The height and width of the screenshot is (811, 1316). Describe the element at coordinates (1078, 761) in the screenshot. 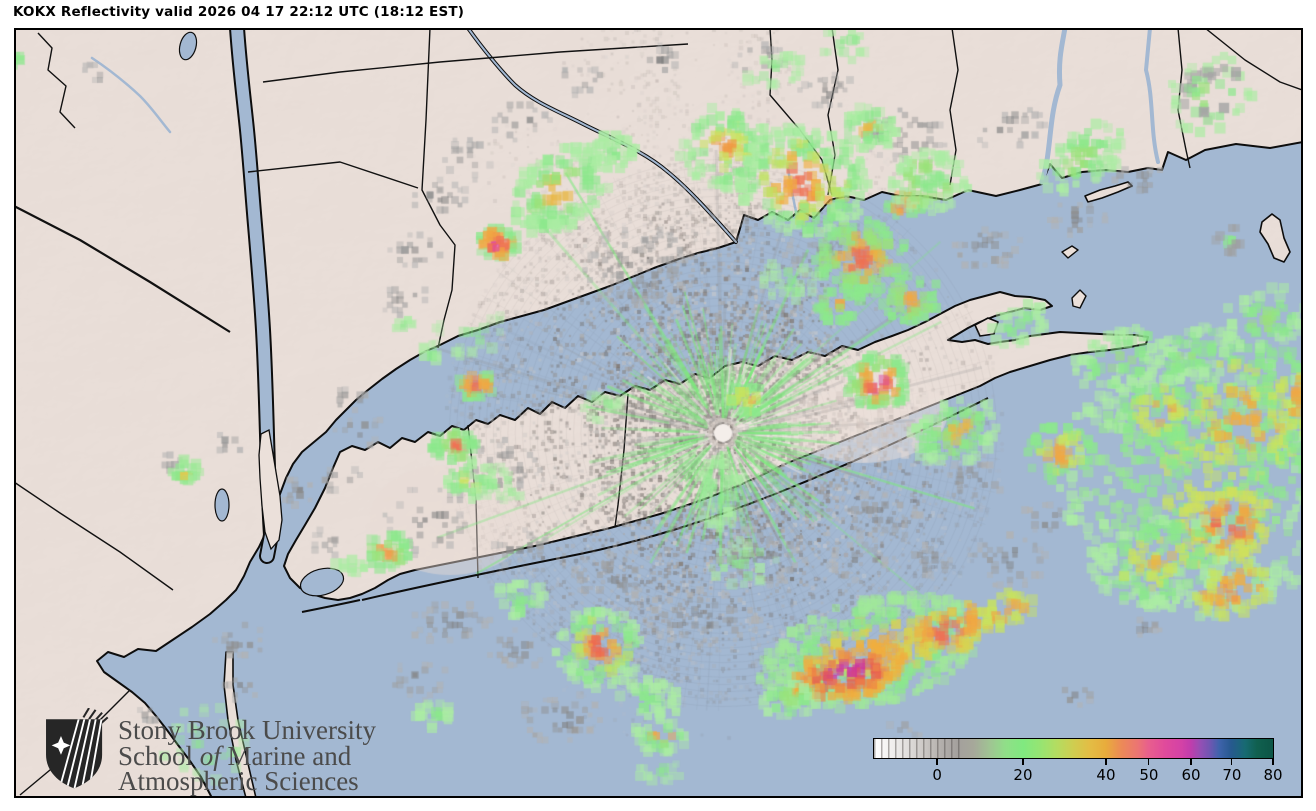

I see `reflectivity-colorbar: 0 20 40 50 60 70 80` at that location.